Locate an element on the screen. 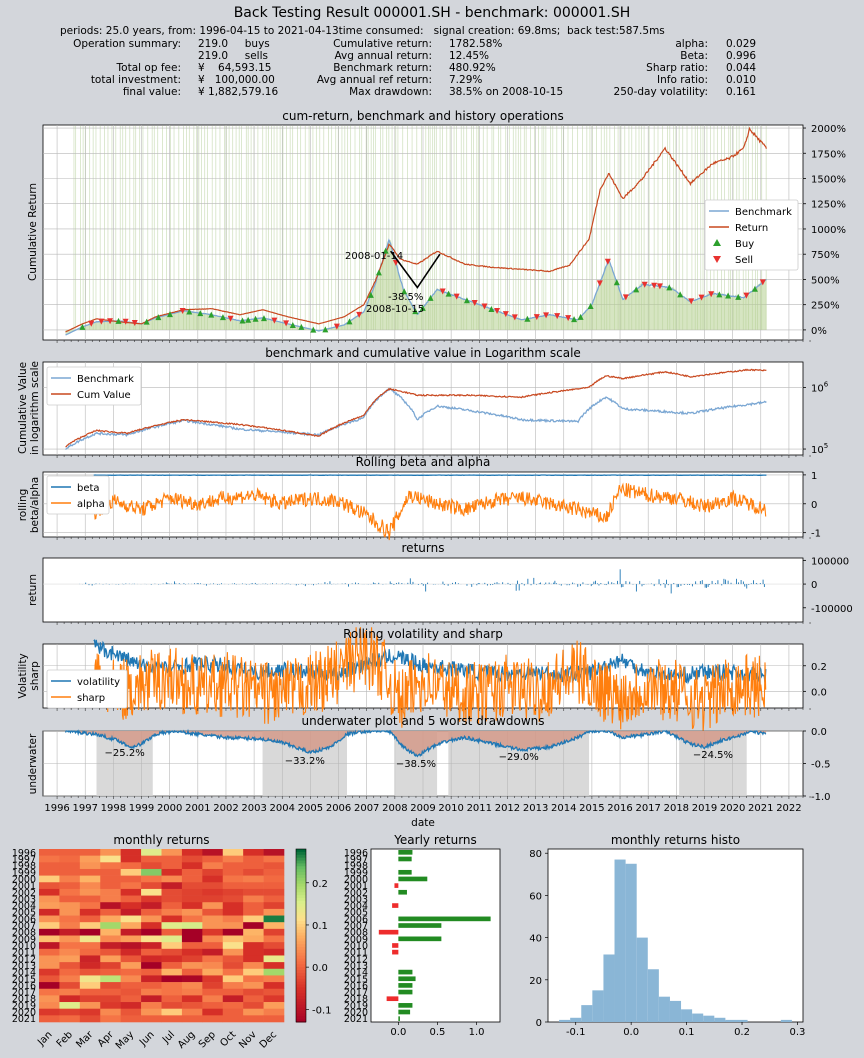 The width and height of the screenshot is (864, 1058). y-tick-label: 60 is located at coordinates (535, 896).